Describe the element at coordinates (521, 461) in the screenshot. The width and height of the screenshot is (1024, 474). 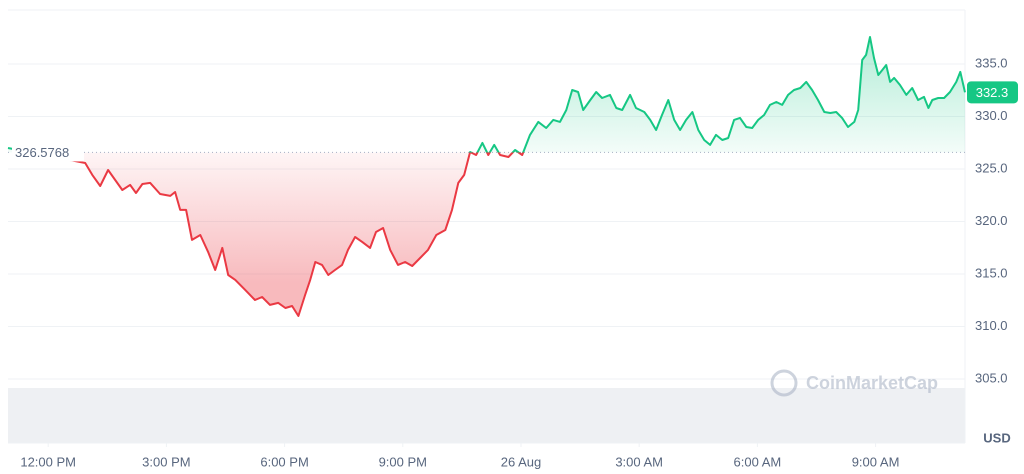
I see `x-tick-label: 26 Aug` at that location.